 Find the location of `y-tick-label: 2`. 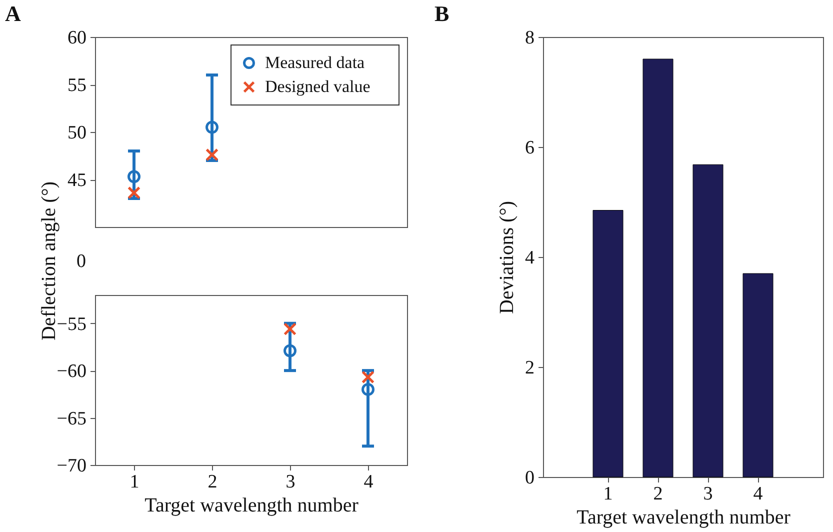

y-tick-label: 2 is located at coordinates (529, 368).